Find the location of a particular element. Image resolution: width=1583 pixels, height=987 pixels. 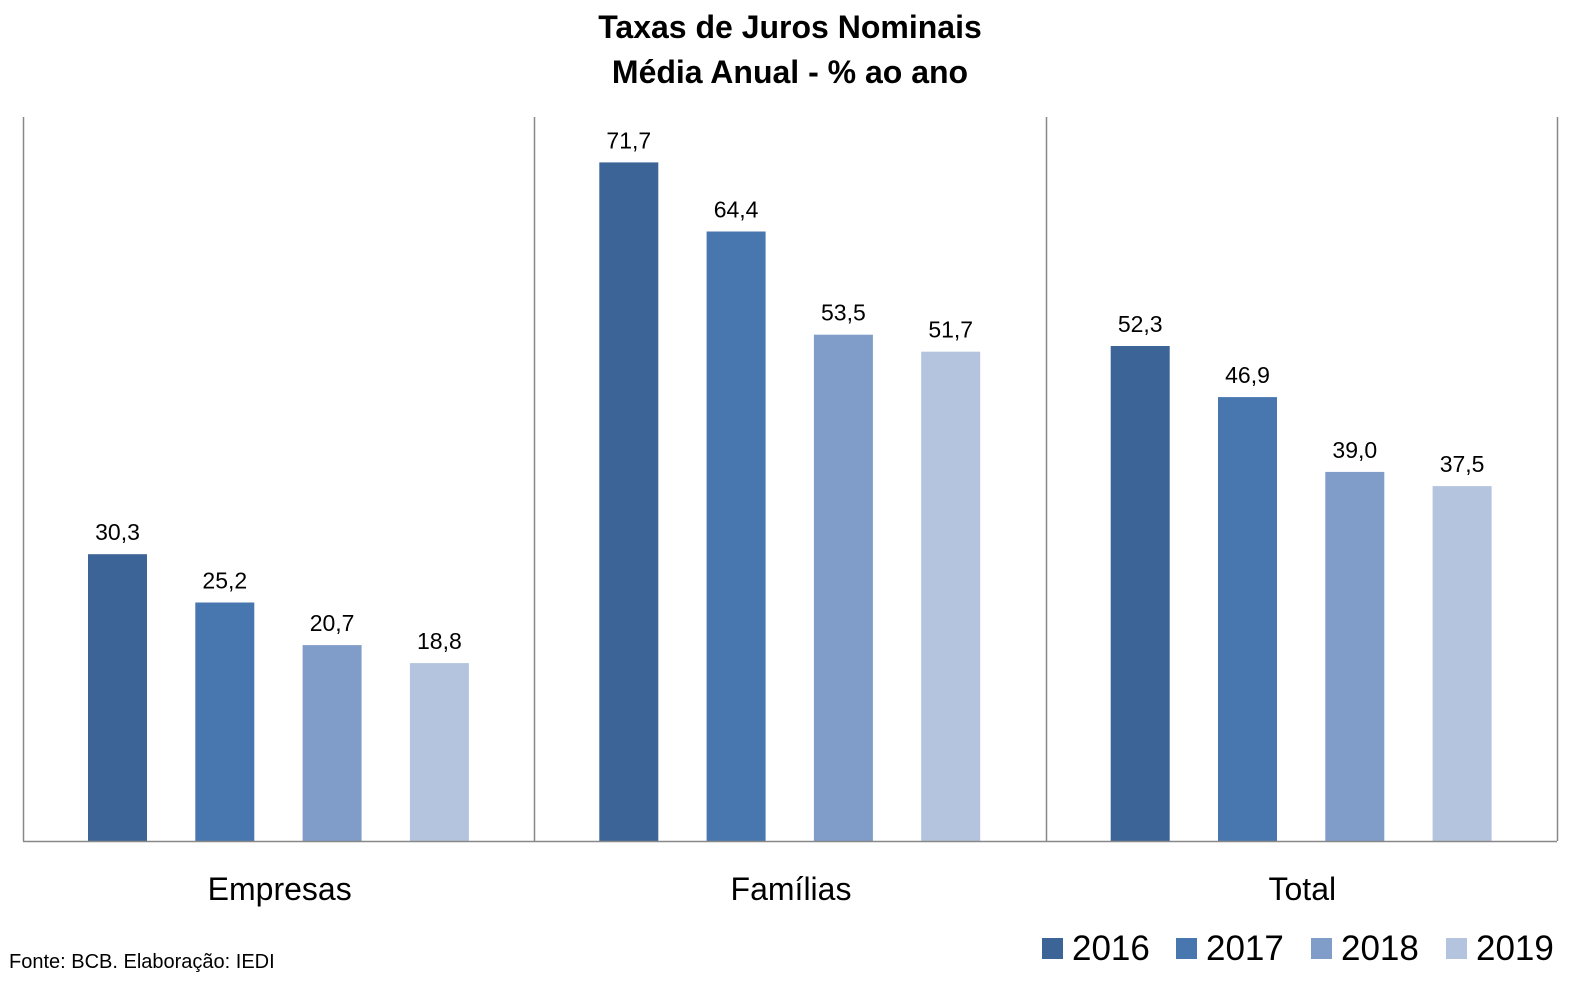

data-label: 39,0 is located at coordinates (1354, 450).